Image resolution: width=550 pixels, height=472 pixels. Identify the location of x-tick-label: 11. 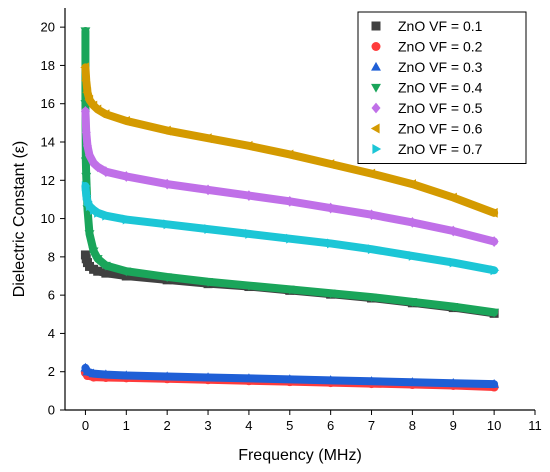
(535, 425).